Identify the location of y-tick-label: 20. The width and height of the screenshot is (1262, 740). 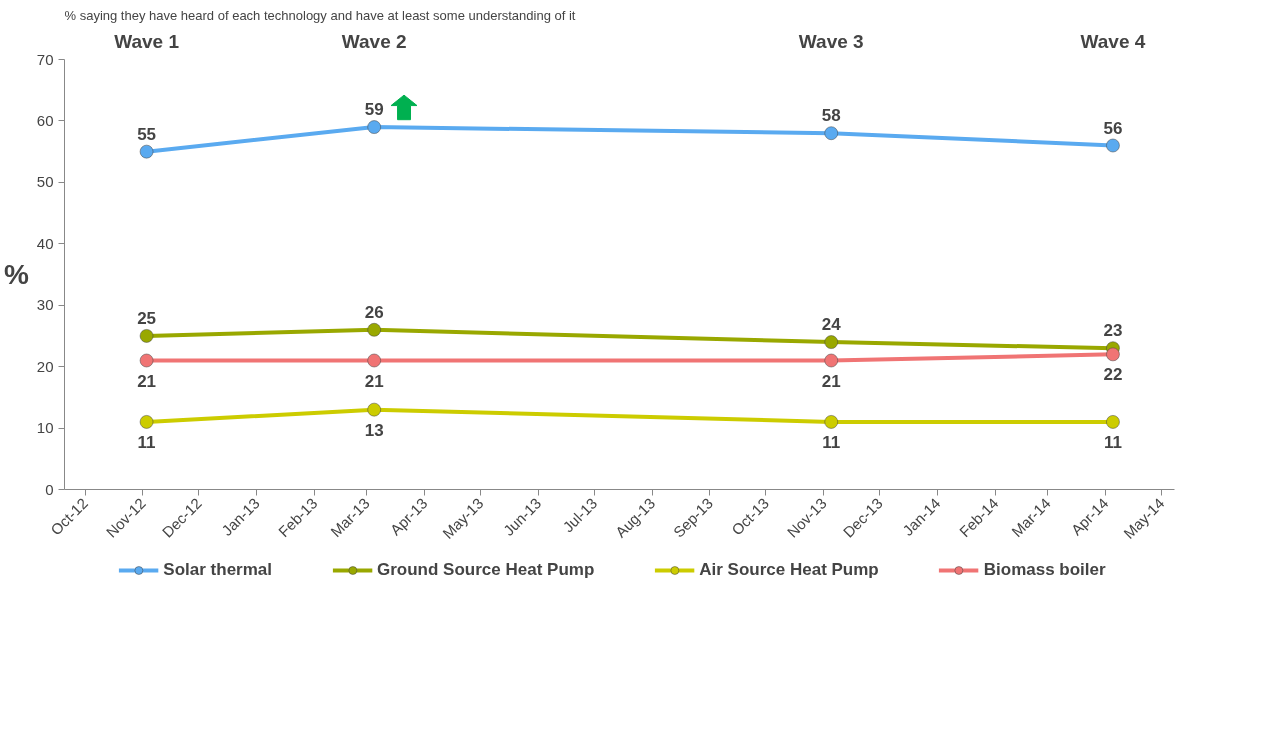
(45, 366).